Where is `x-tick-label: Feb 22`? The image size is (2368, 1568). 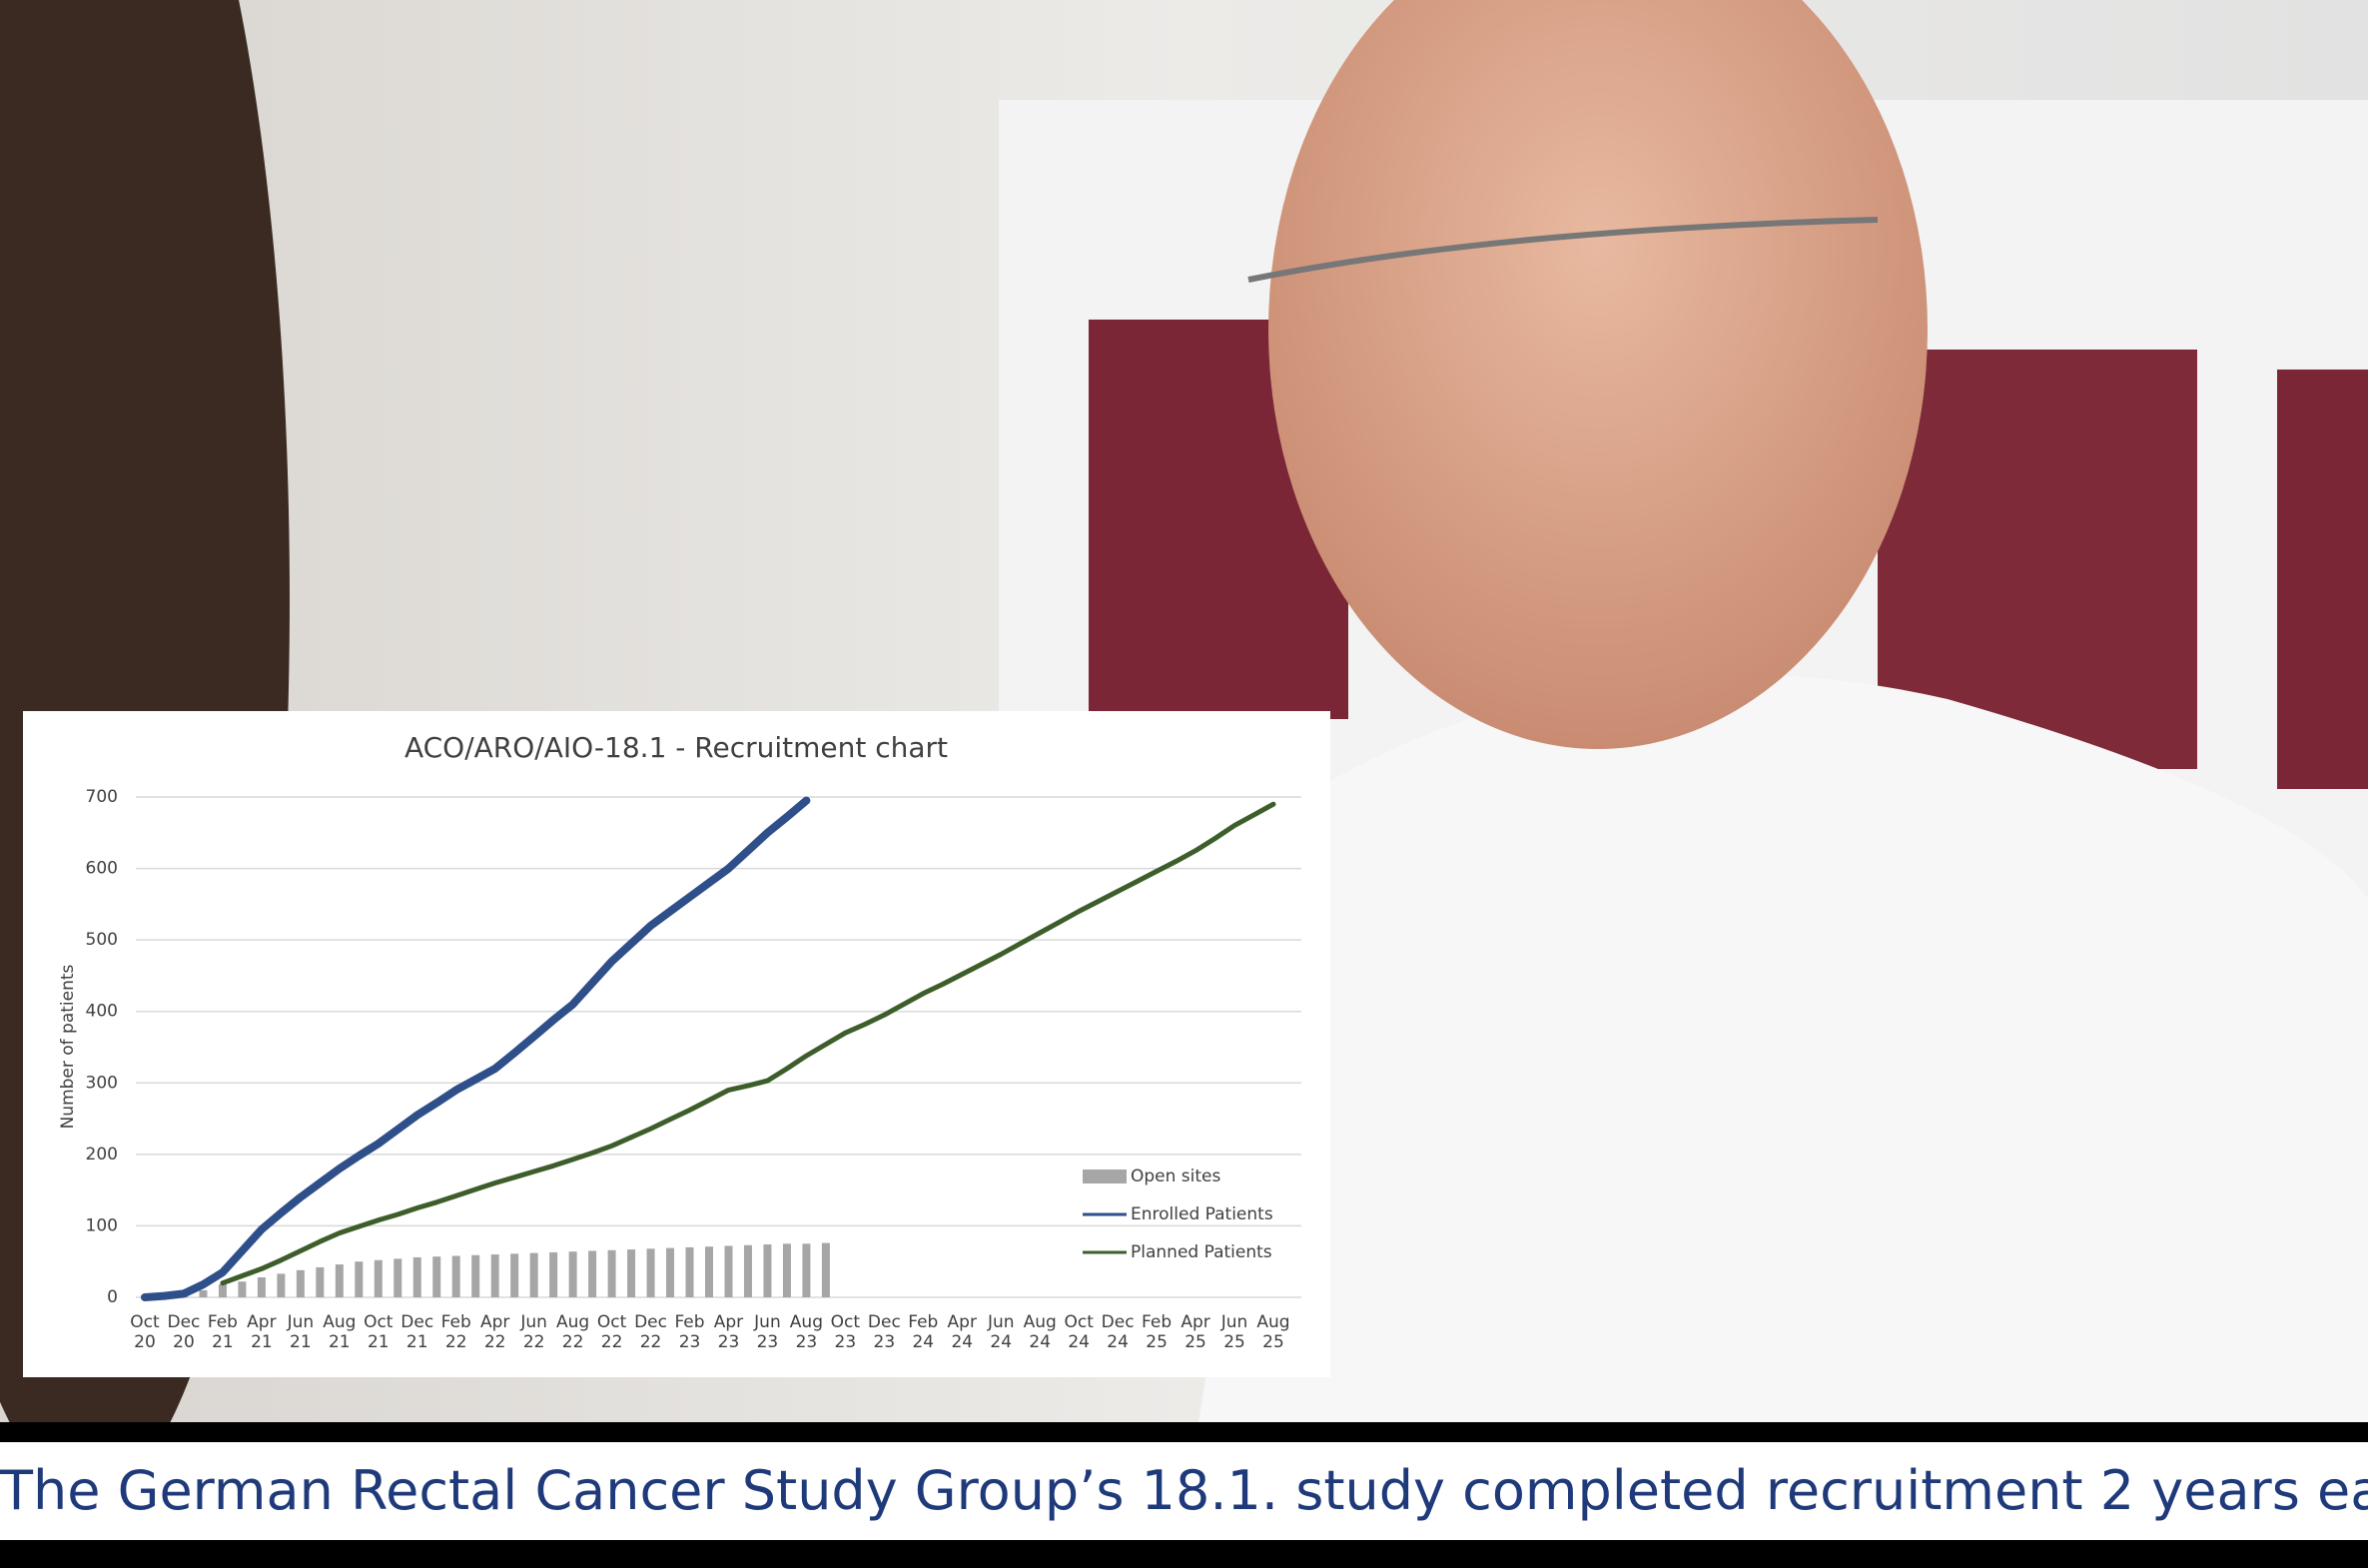
x-tick-label: Feb 22 is located at coordinates (455, 1332).